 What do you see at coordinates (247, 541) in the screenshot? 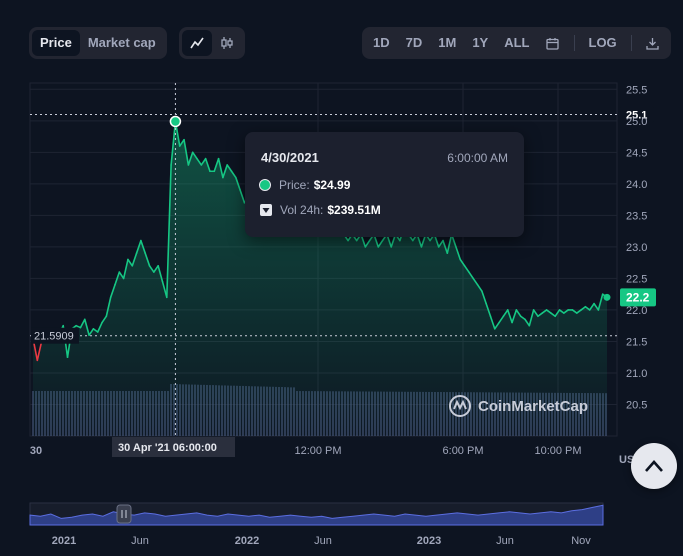
I see `navigator-tick-label: 2022` at bounding box center [247, 541].